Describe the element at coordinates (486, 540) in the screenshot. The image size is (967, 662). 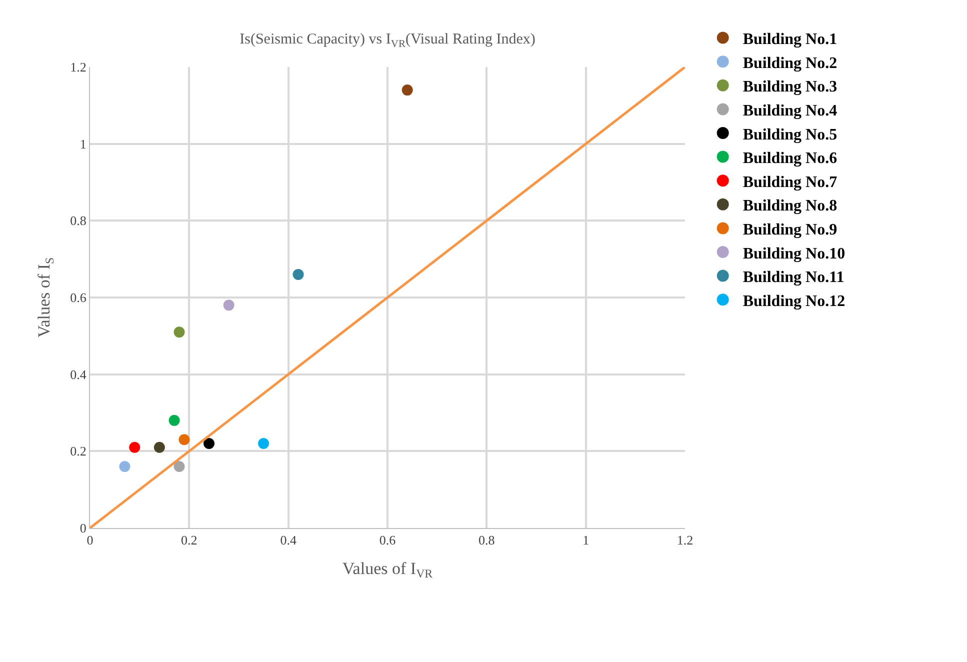
I see `x-tick-label: 0.8` at that location.